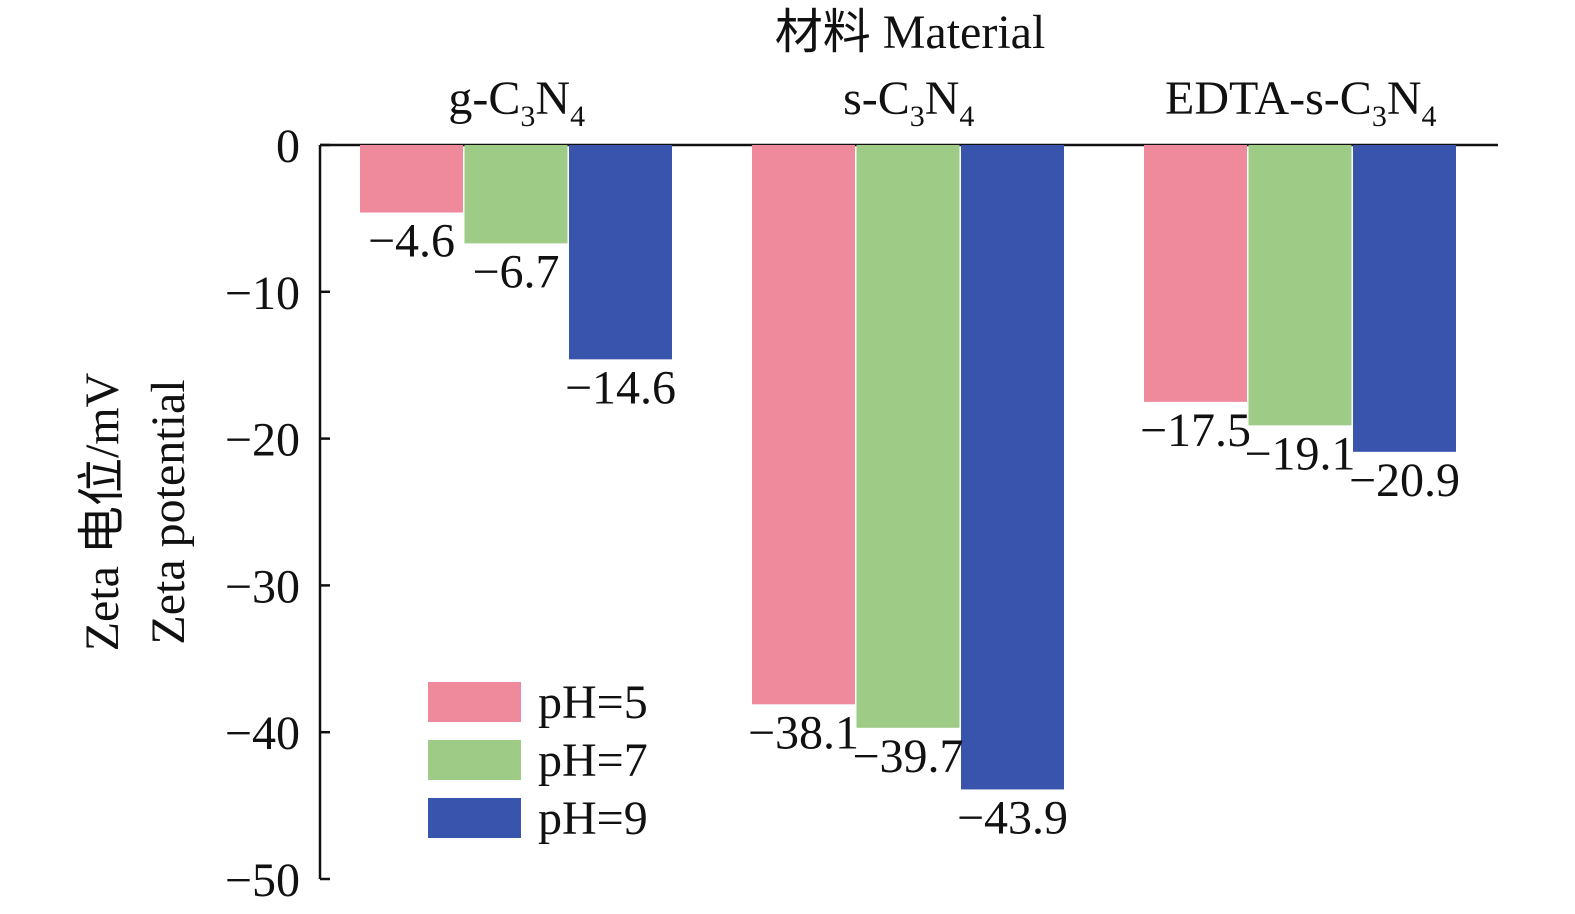 This screenshot has height=914, width=1575. Describe the element at coordinates (1012, 467) in the screenshot. I see `bar-pH9-cat2` at that location.